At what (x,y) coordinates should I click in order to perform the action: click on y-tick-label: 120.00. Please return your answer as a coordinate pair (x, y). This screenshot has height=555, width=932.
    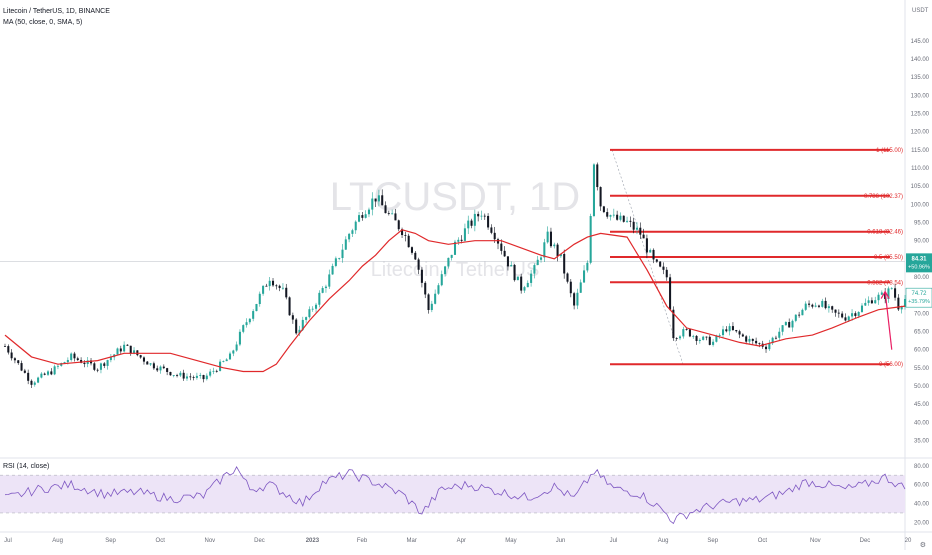
    Looking at the image, I should click on (920, 133).